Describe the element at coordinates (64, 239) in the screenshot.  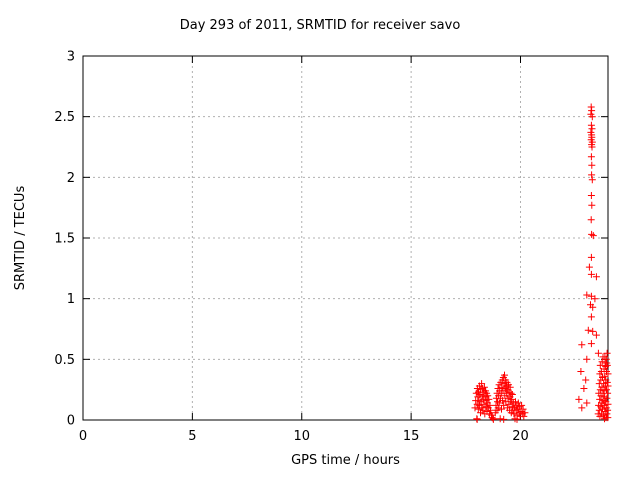
I see `y-tick-label: 1.5` at that location.